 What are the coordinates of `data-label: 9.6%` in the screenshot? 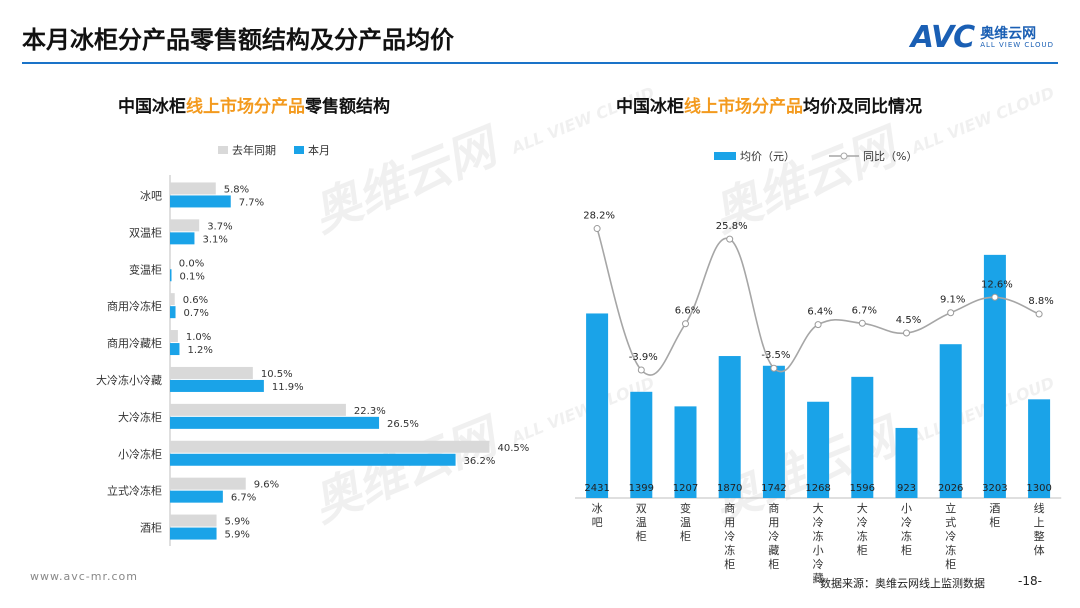 It's located at (266, 485).